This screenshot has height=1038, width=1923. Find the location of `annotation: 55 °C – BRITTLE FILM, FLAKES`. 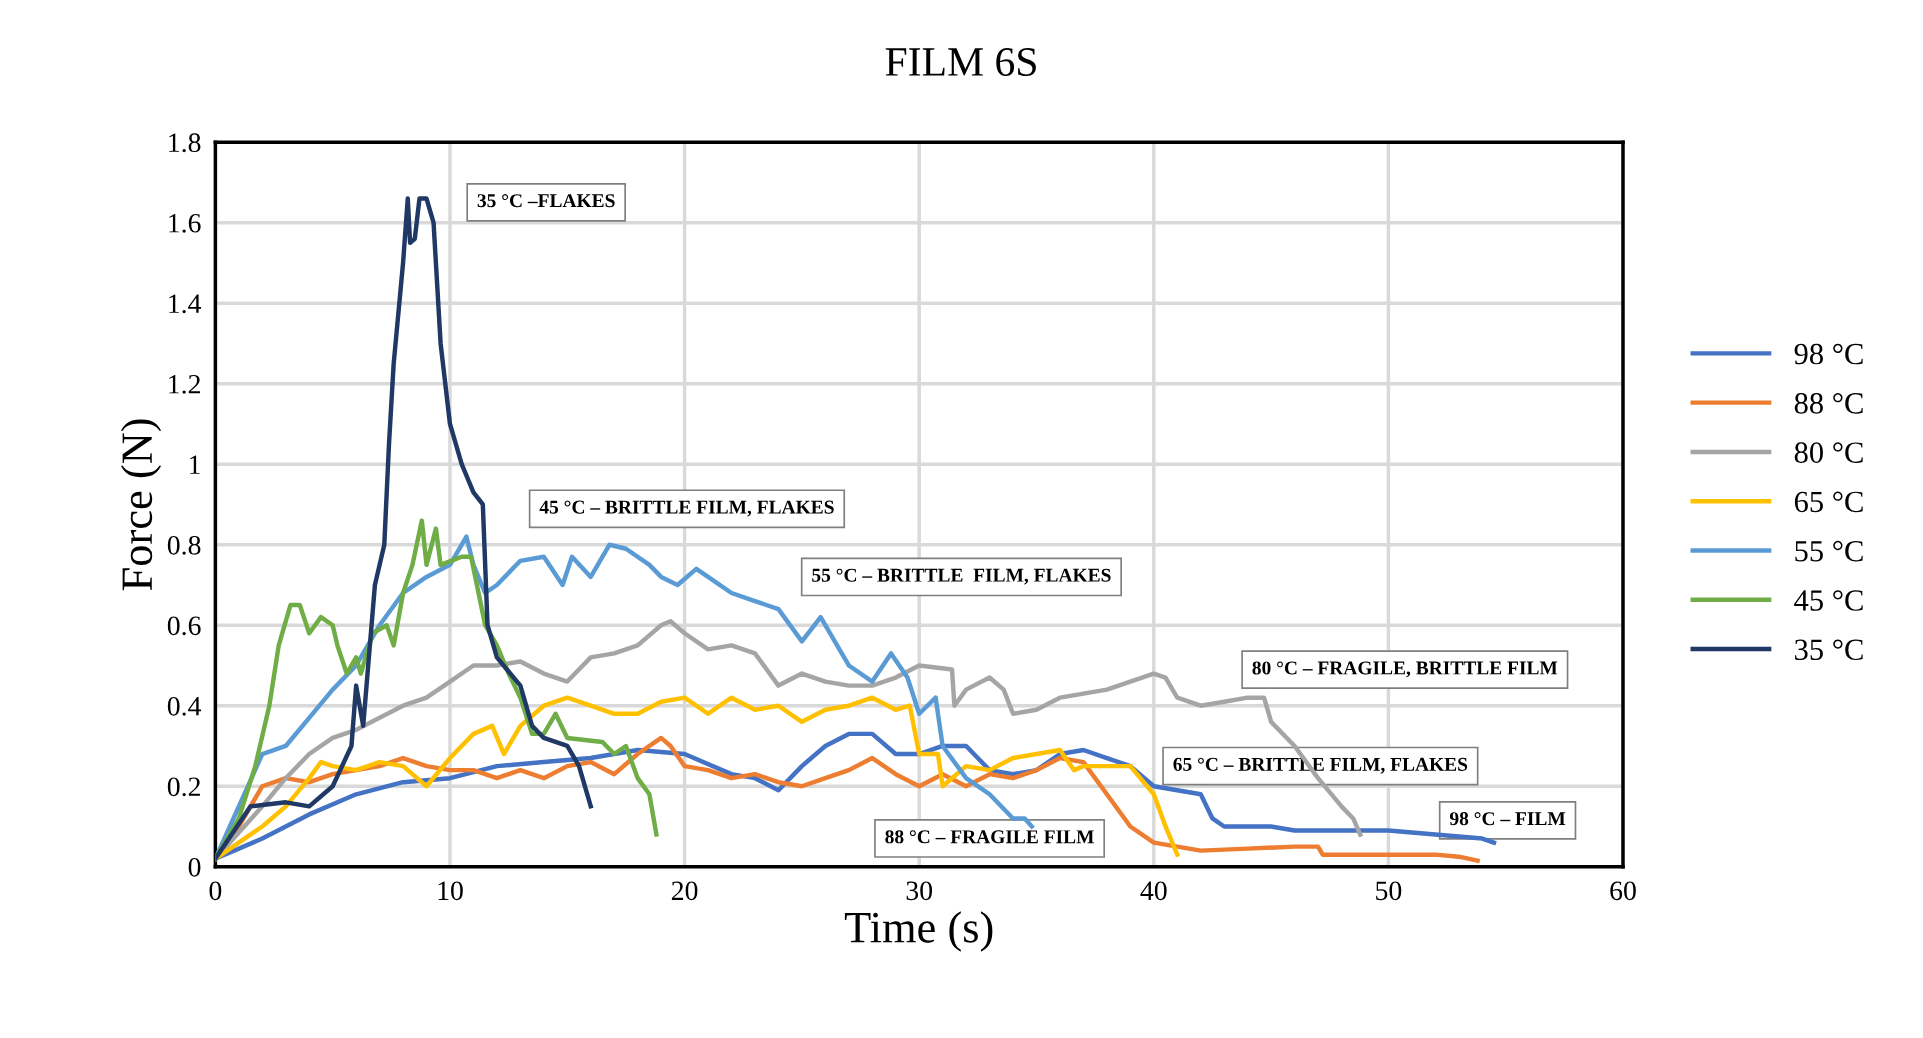

annotation: 55 °C – BRITTLE FILM, FLAKES is located at coordinates (961, 576).